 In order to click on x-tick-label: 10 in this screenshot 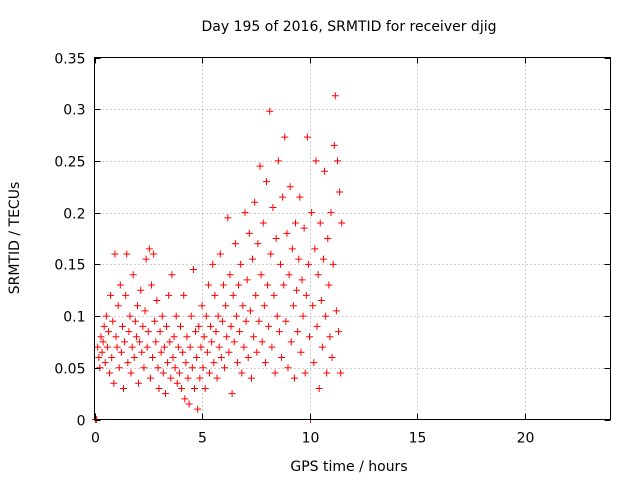, I will do `click(311, 439)`.